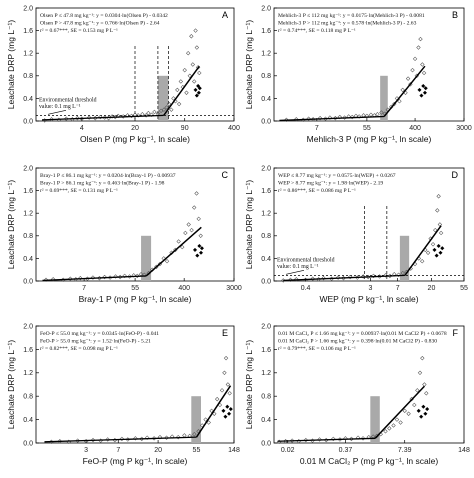 Image resolution: width=474 pixels, height=478 pixels. Describe the element at coordinates (28, 214) in the screenshot. I see `y-tick-label: 1.2` at that location.